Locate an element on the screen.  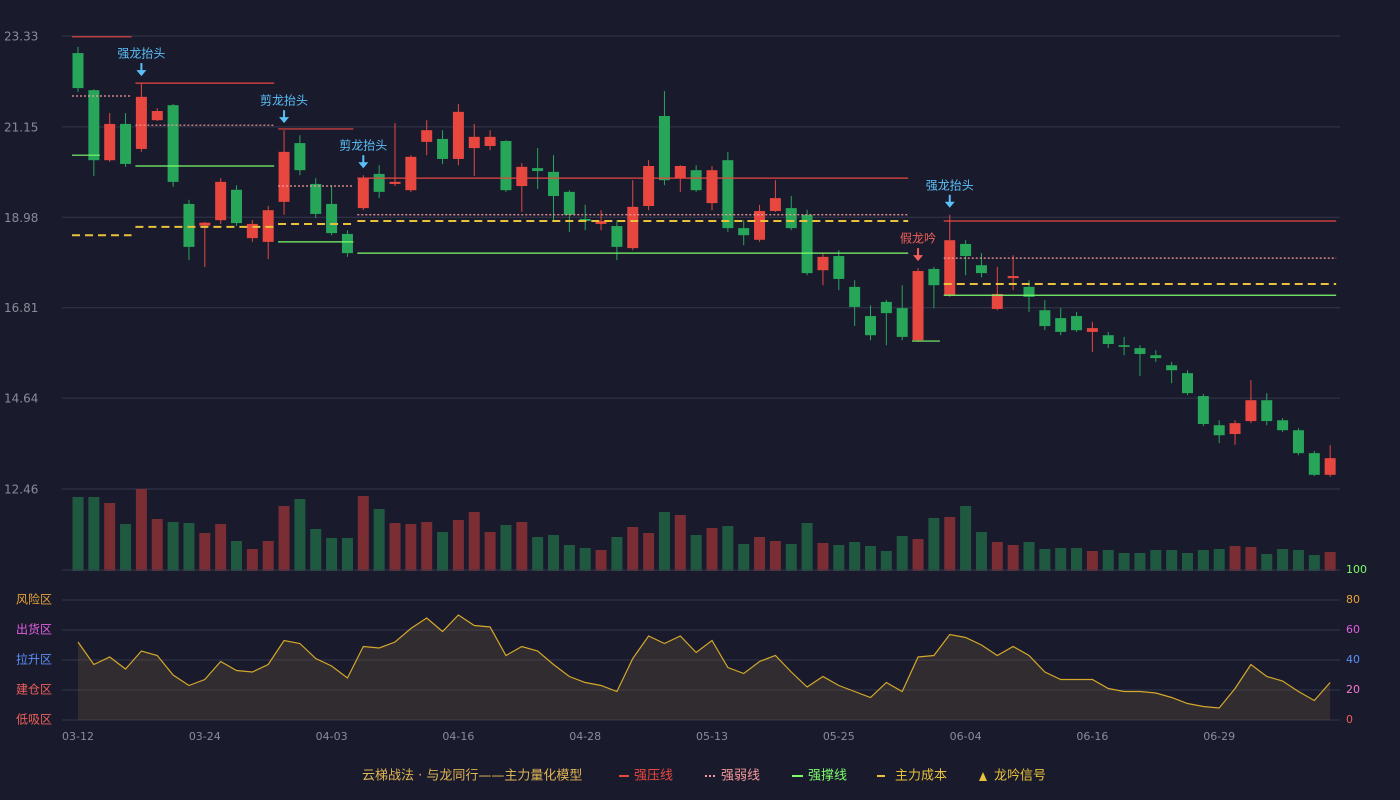
x-tick-label: 03-12 is located at coordinates (78, 736).